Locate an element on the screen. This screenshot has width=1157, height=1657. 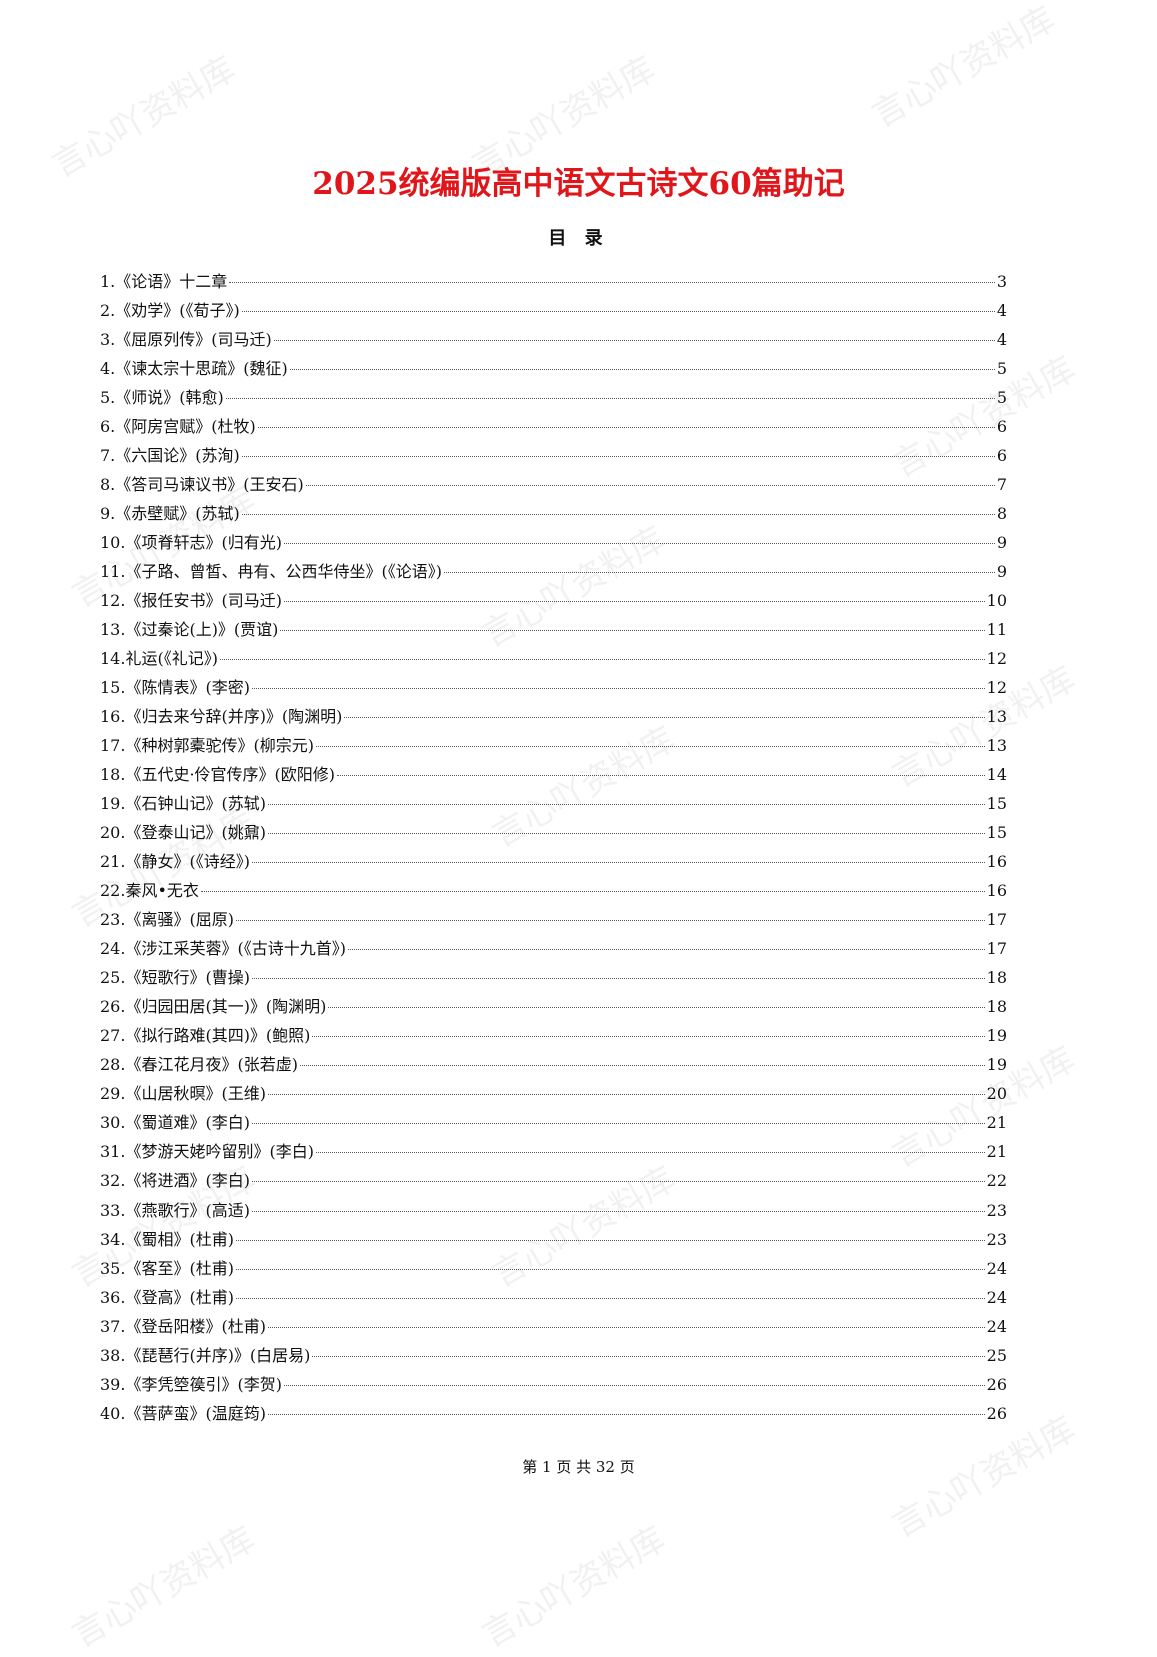
toc-entry: 12.《报任安书》(司马迁) 10 is located at coordinates (553, 601).